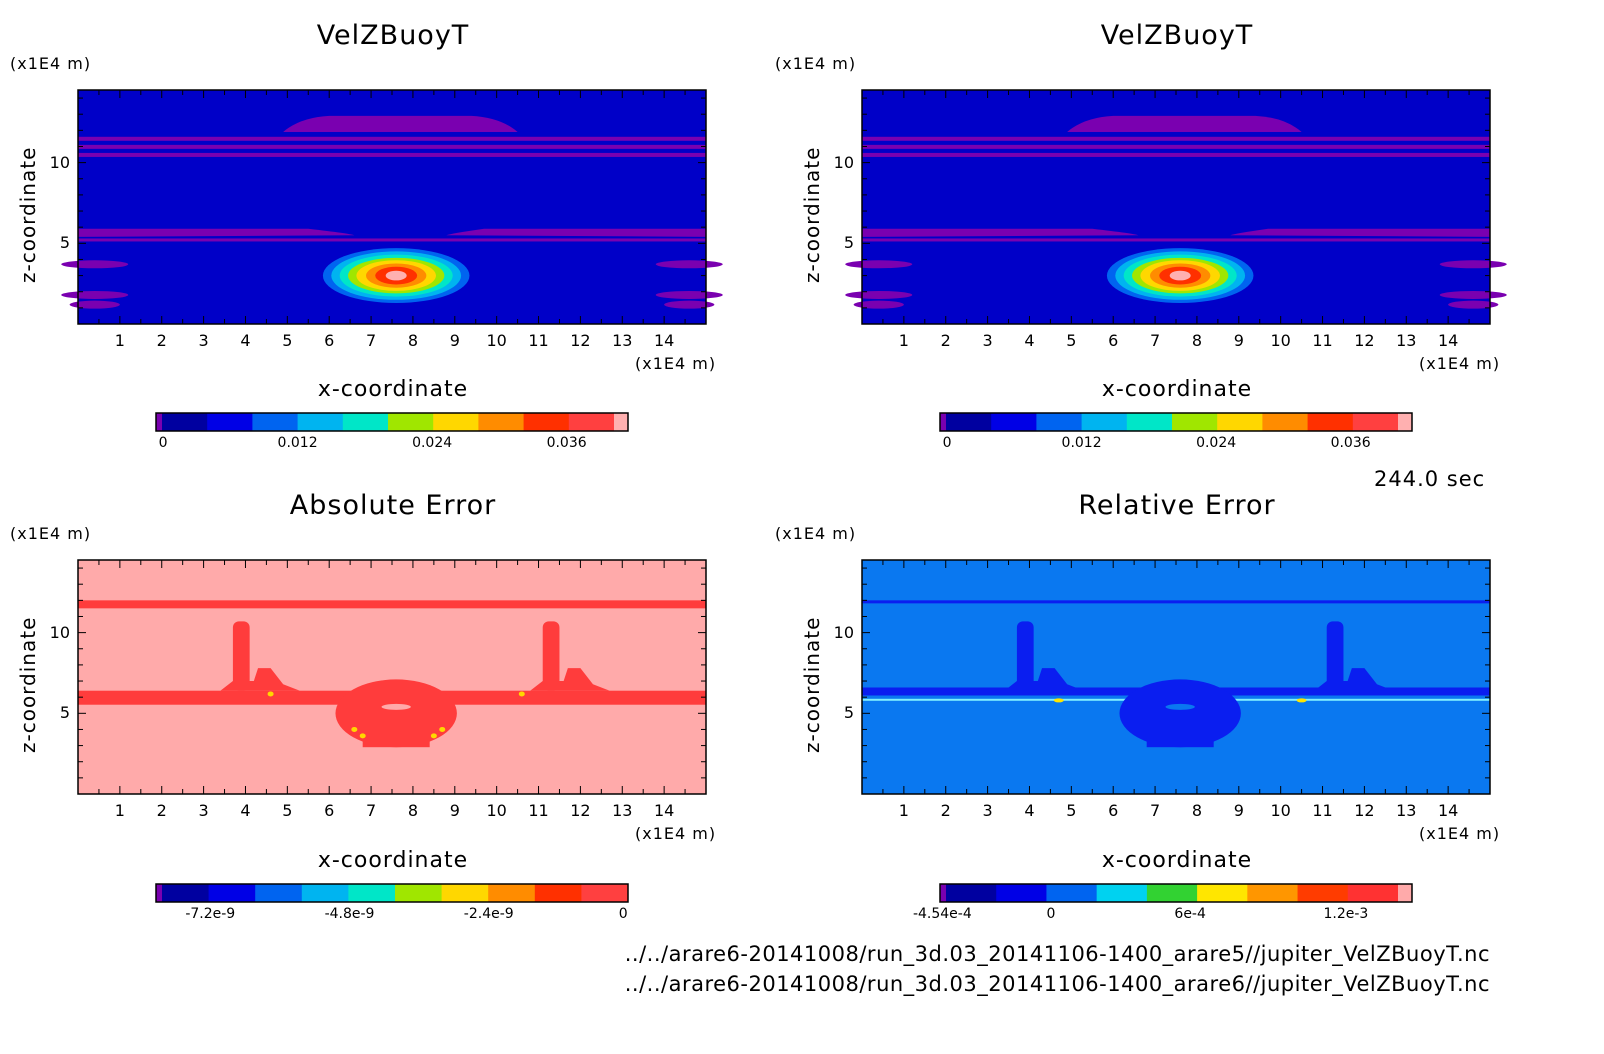  I want to click on x-tick-label: 4, so click(1029, 810).